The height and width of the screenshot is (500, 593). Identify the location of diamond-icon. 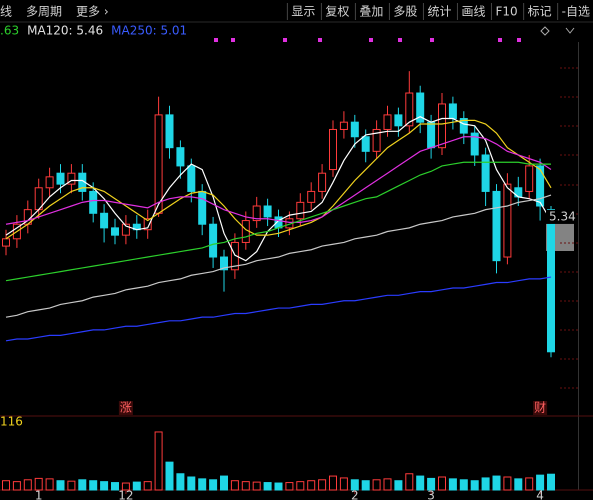
(545, 31).